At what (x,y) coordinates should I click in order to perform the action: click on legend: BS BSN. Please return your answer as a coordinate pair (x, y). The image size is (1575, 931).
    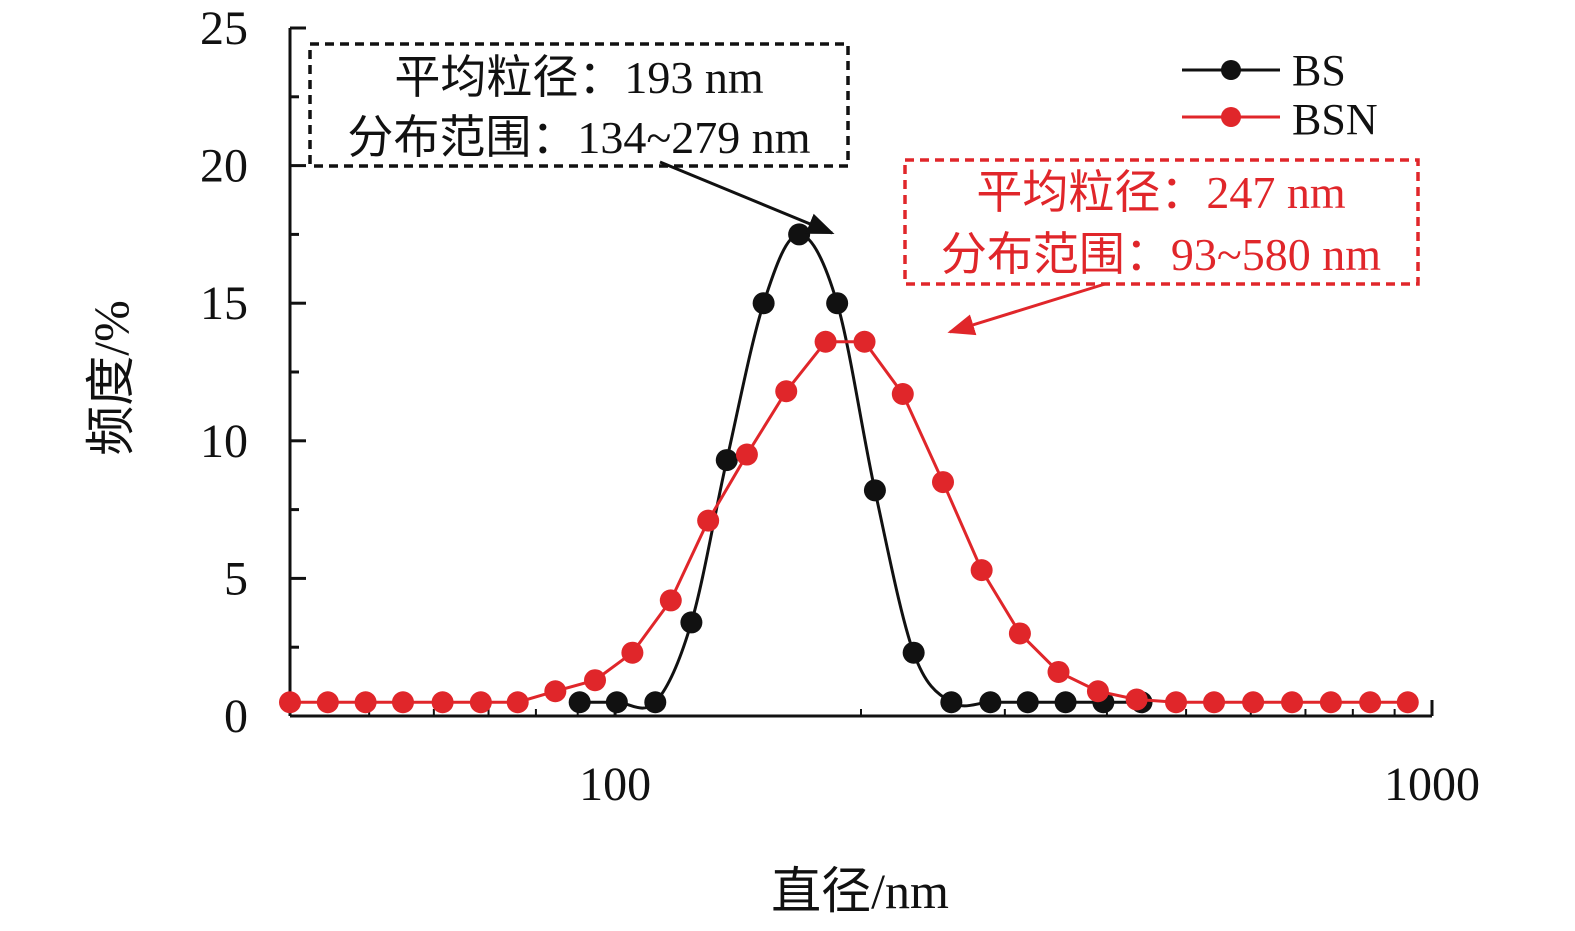
    Looking at the image, I should click on (1280, 95).